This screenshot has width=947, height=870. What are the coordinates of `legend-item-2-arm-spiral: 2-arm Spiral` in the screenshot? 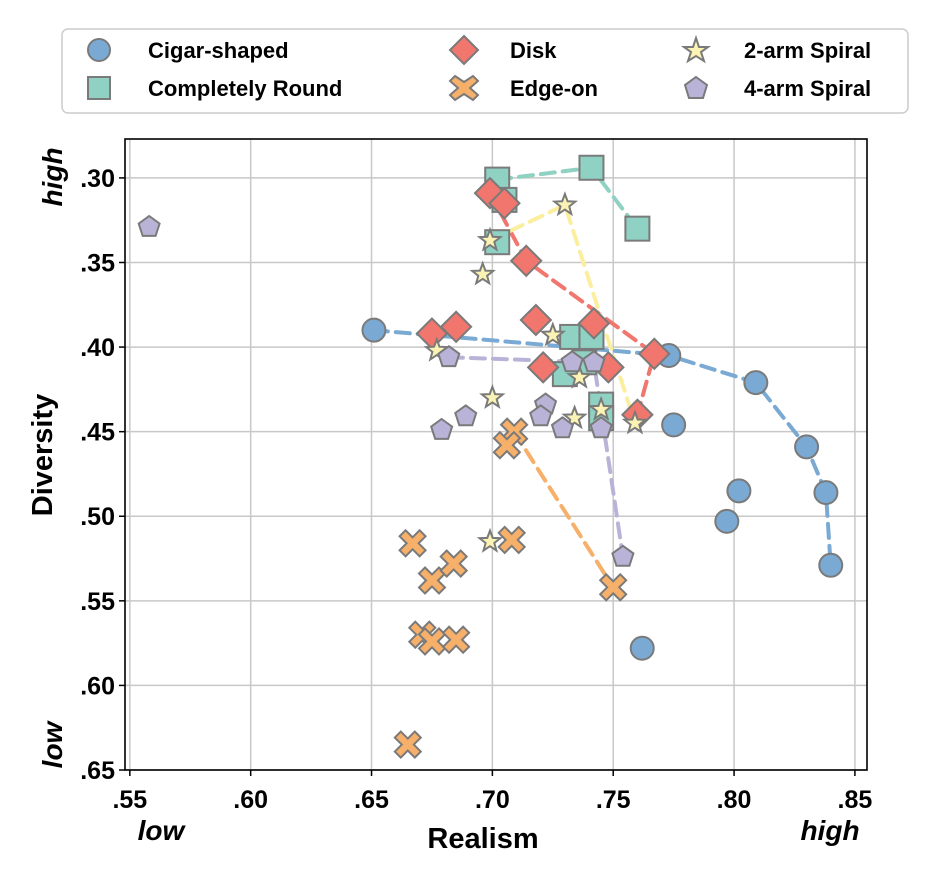 It's located at (775, 49).